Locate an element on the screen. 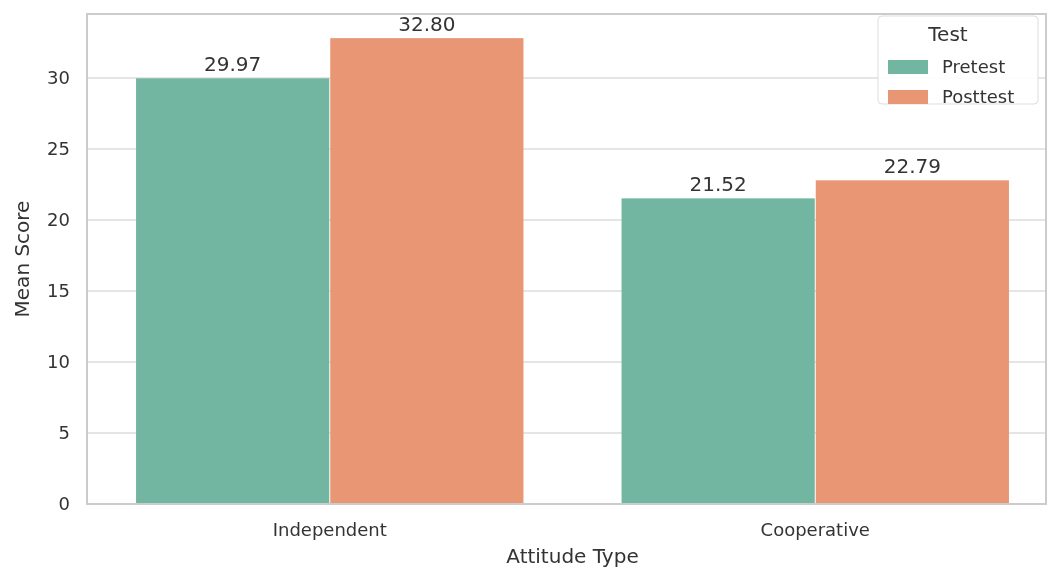 The image size is (1048, 570). y-axis-title: Mean Score is located at coordinates (22, 259).